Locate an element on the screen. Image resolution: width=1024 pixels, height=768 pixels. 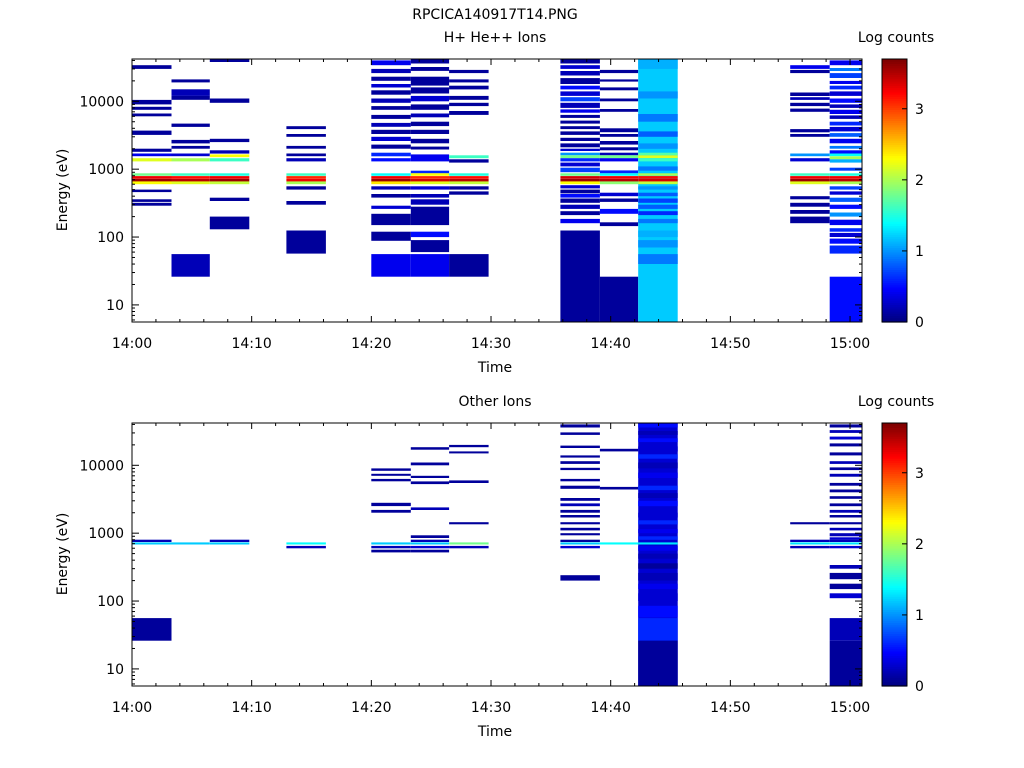
y-tick-label: 1000 is located at coordinates (106, 534).